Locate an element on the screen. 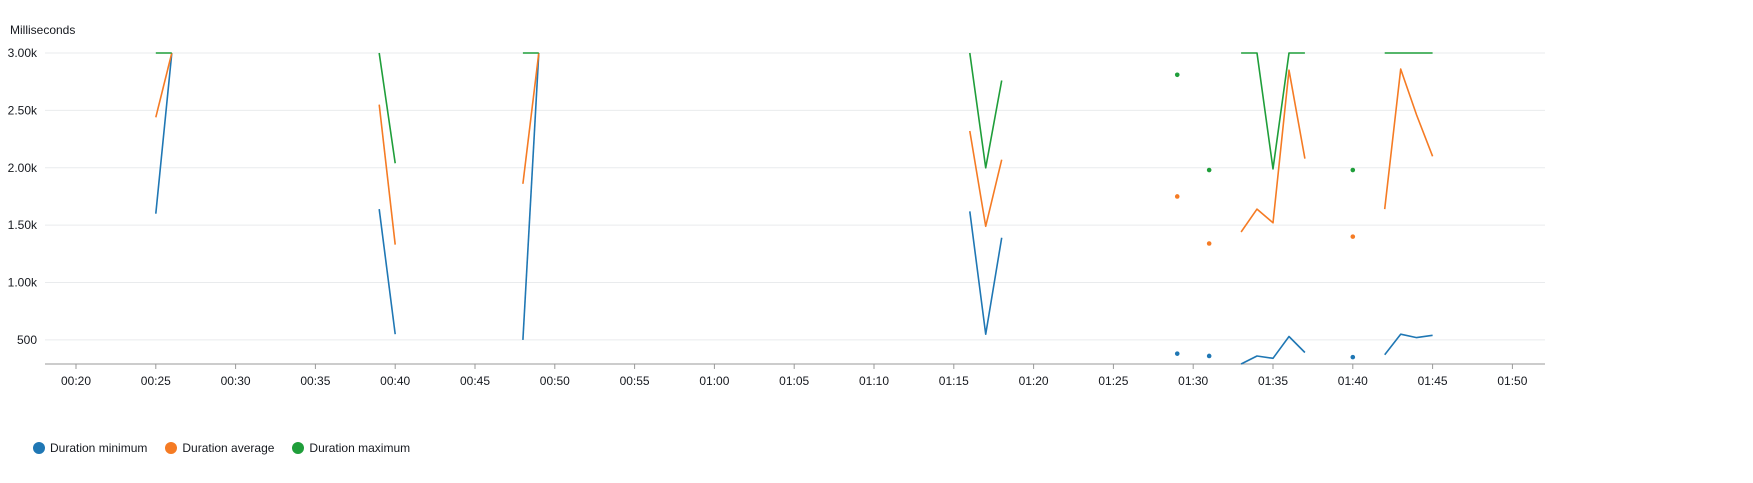  x-tick-label: 01:50 is located at coordinates (1512, 381).